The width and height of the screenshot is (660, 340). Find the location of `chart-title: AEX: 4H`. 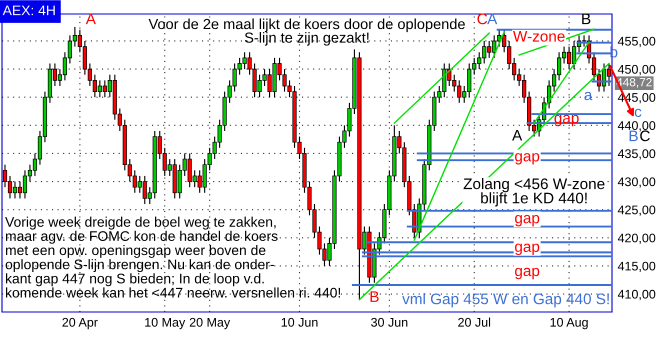

chart-title: AEX: 4H is located at coordinates (28, 11).